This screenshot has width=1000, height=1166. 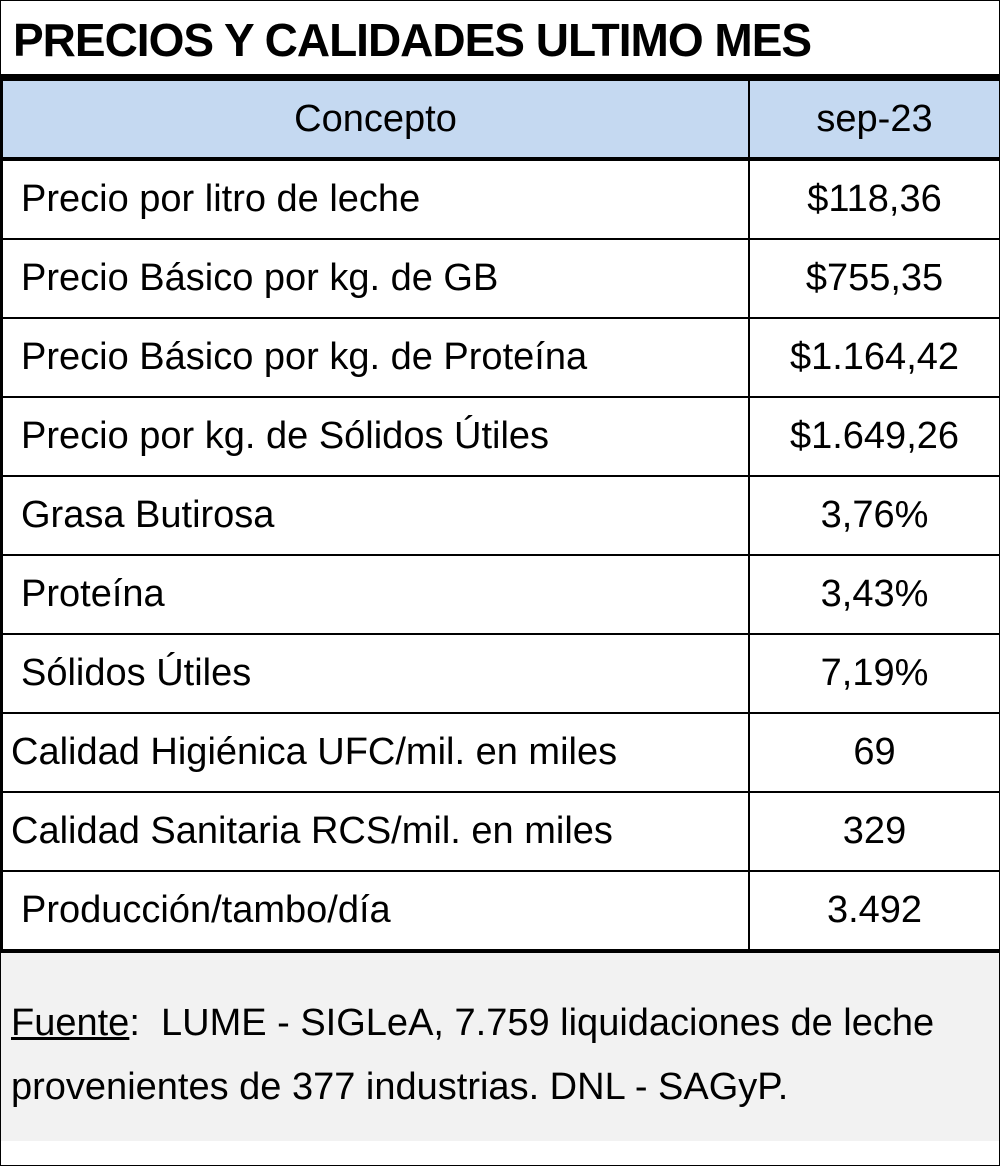 I want to click on table-row: Calidad Higiénica UFC/mil. en miles 69, so click(x=500, y=752).